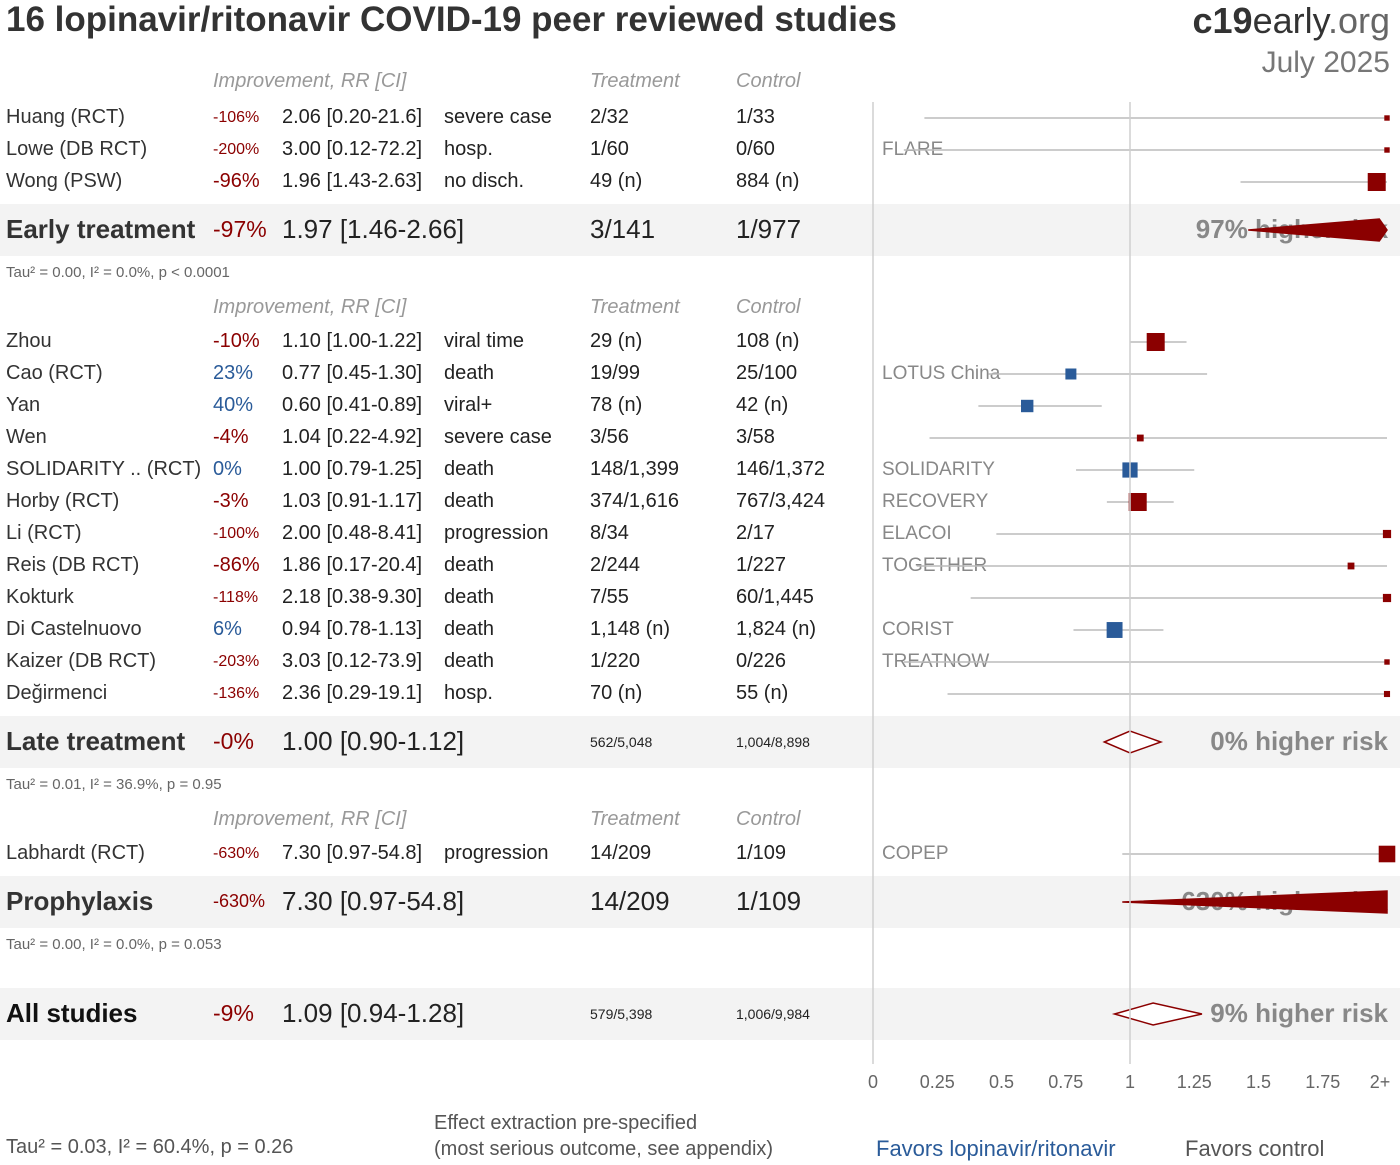 The width and height of the screenshot is (1400, 1165). Describe the element at coordinates (768, 341) in the screenshot. I see `study-control-count: 108 (n)` at that location.